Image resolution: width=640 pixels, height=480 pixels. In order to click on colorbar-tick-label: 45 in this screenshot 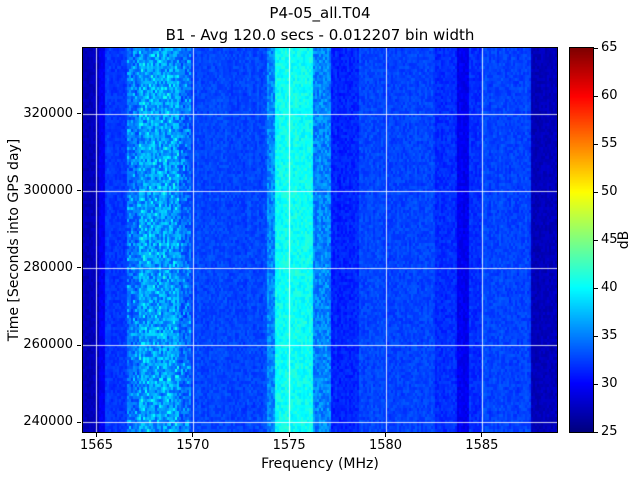, I will do `click(609, 239)`.